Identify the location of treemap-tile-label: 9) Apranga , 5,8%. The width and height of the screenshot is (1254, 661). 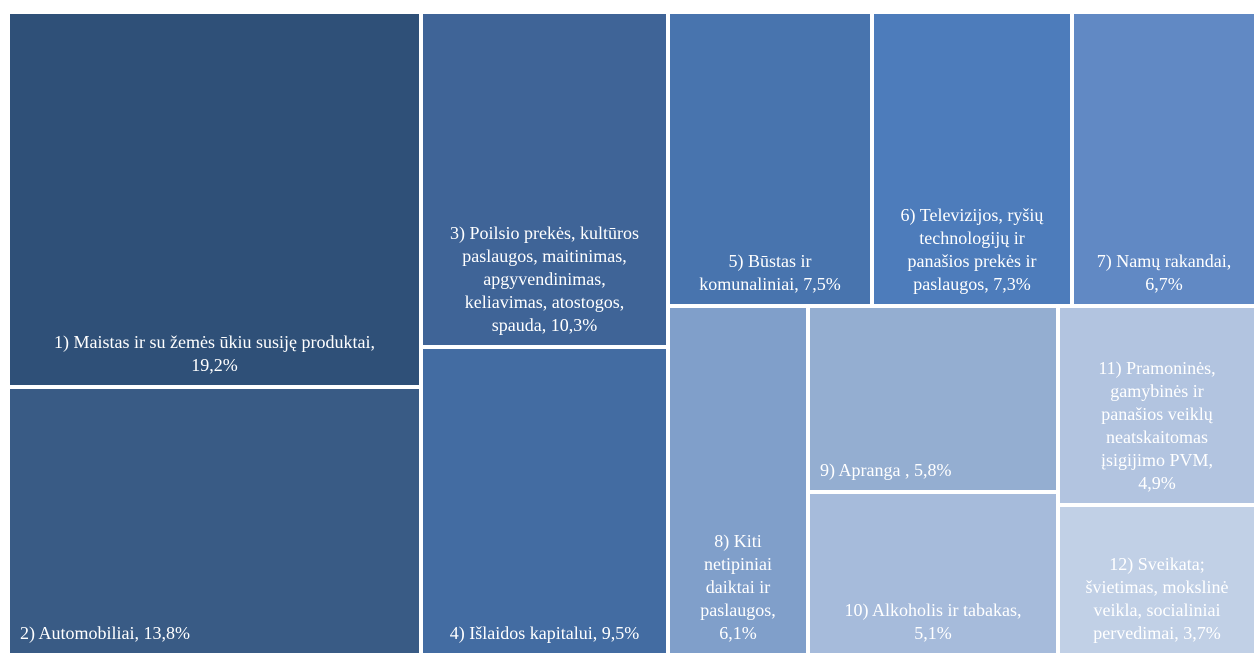
(886, 469).